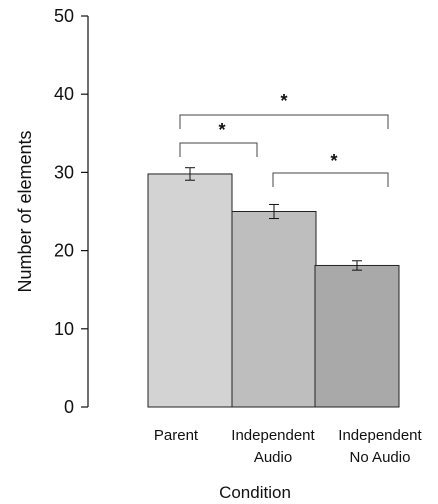  I want to click on y-tick-label-4: 40, so click(64, 94).